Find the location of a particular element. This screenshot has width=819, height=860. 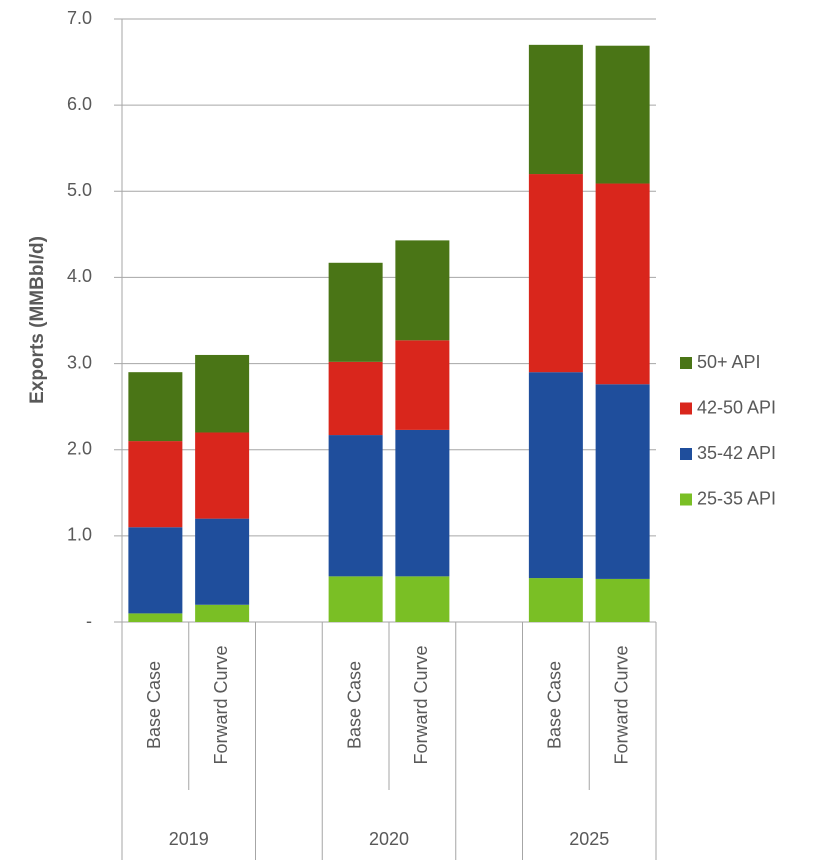

y-tick-label: 2.0 is located at coordinates (79, 448).